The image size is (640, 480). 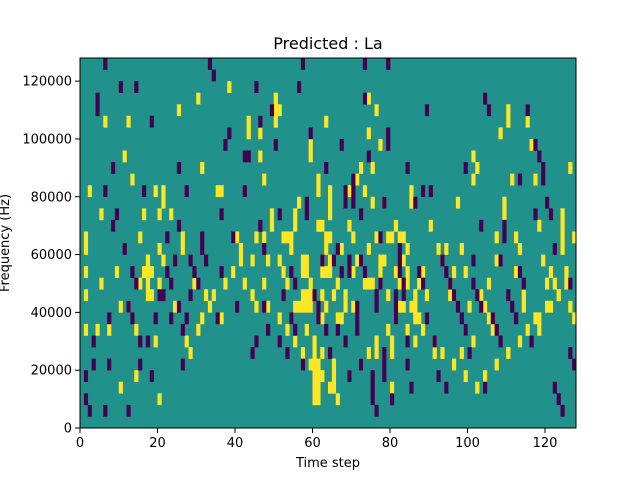 I want to click on x-tick-label: 100, so click(x=467, y=443).